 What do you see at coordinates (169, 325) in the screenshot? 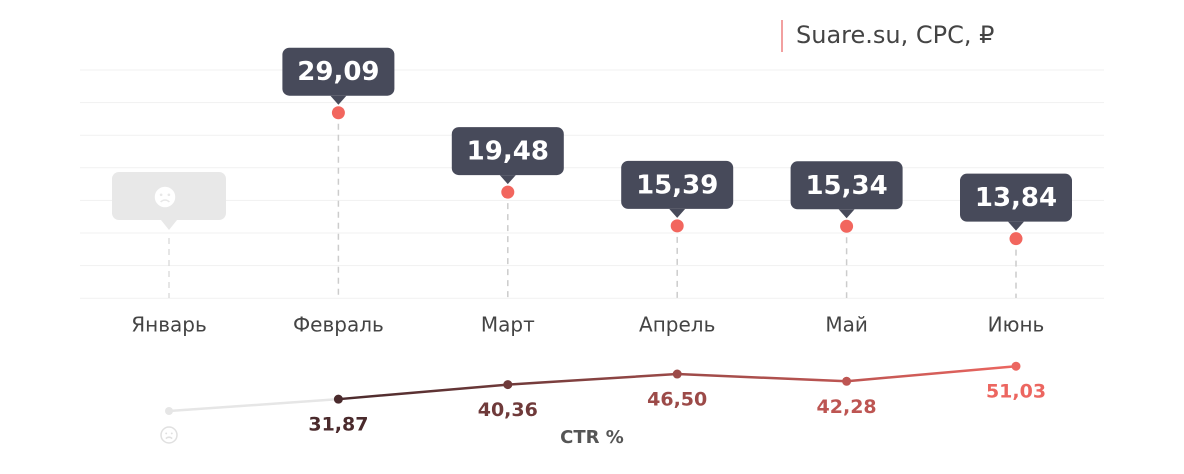
I see `x-tick-label: Январь` at bounding box center [169, 325].